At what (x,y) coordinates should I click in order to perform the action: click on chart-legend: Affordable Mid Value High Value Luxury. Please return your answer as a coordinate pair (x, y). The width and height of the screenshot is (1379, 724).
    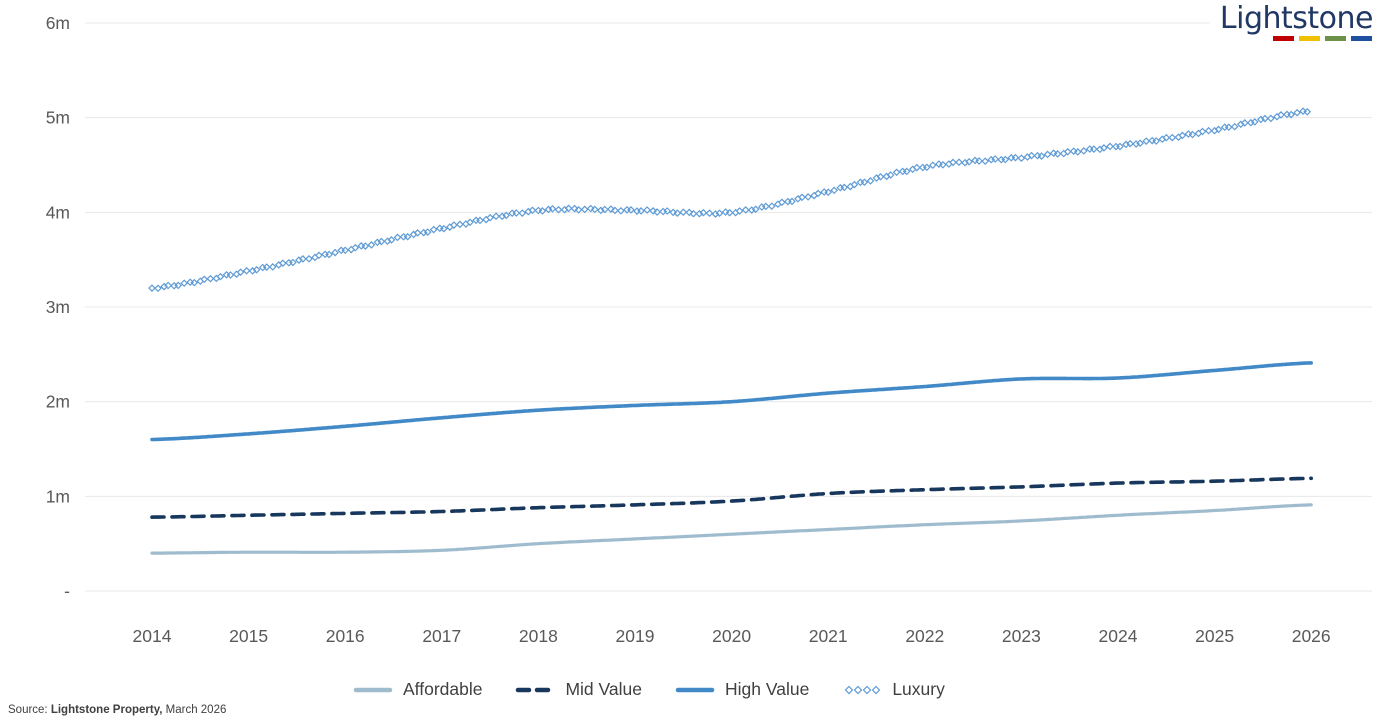
    Looking at the image, I should click on (648, 689).